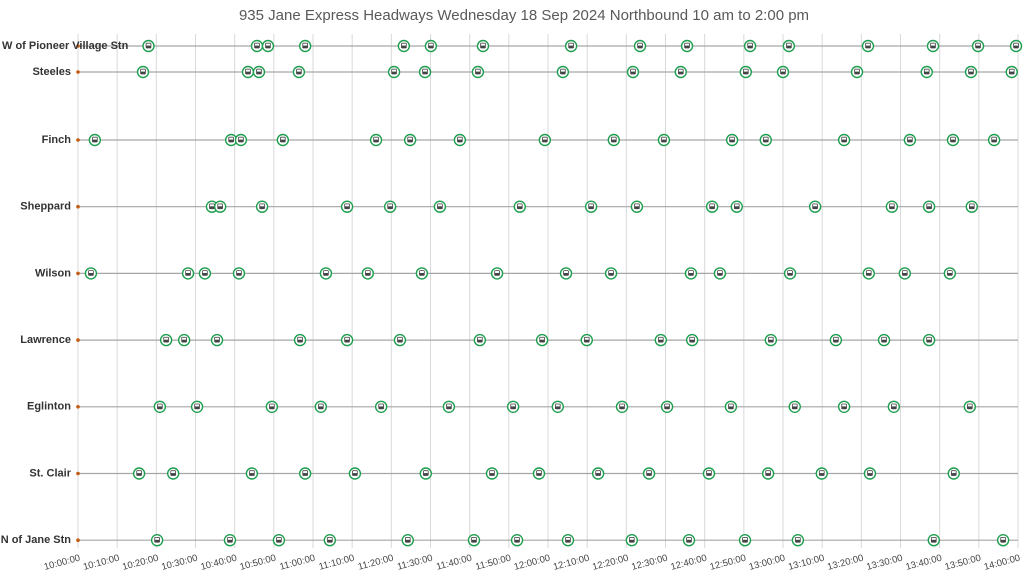 The width and height of the screenshot is (1024, 576). Describe the element at coordinates (571, 563) in the screenshot. I see `x-tick-label: 12:10:00` at that location.